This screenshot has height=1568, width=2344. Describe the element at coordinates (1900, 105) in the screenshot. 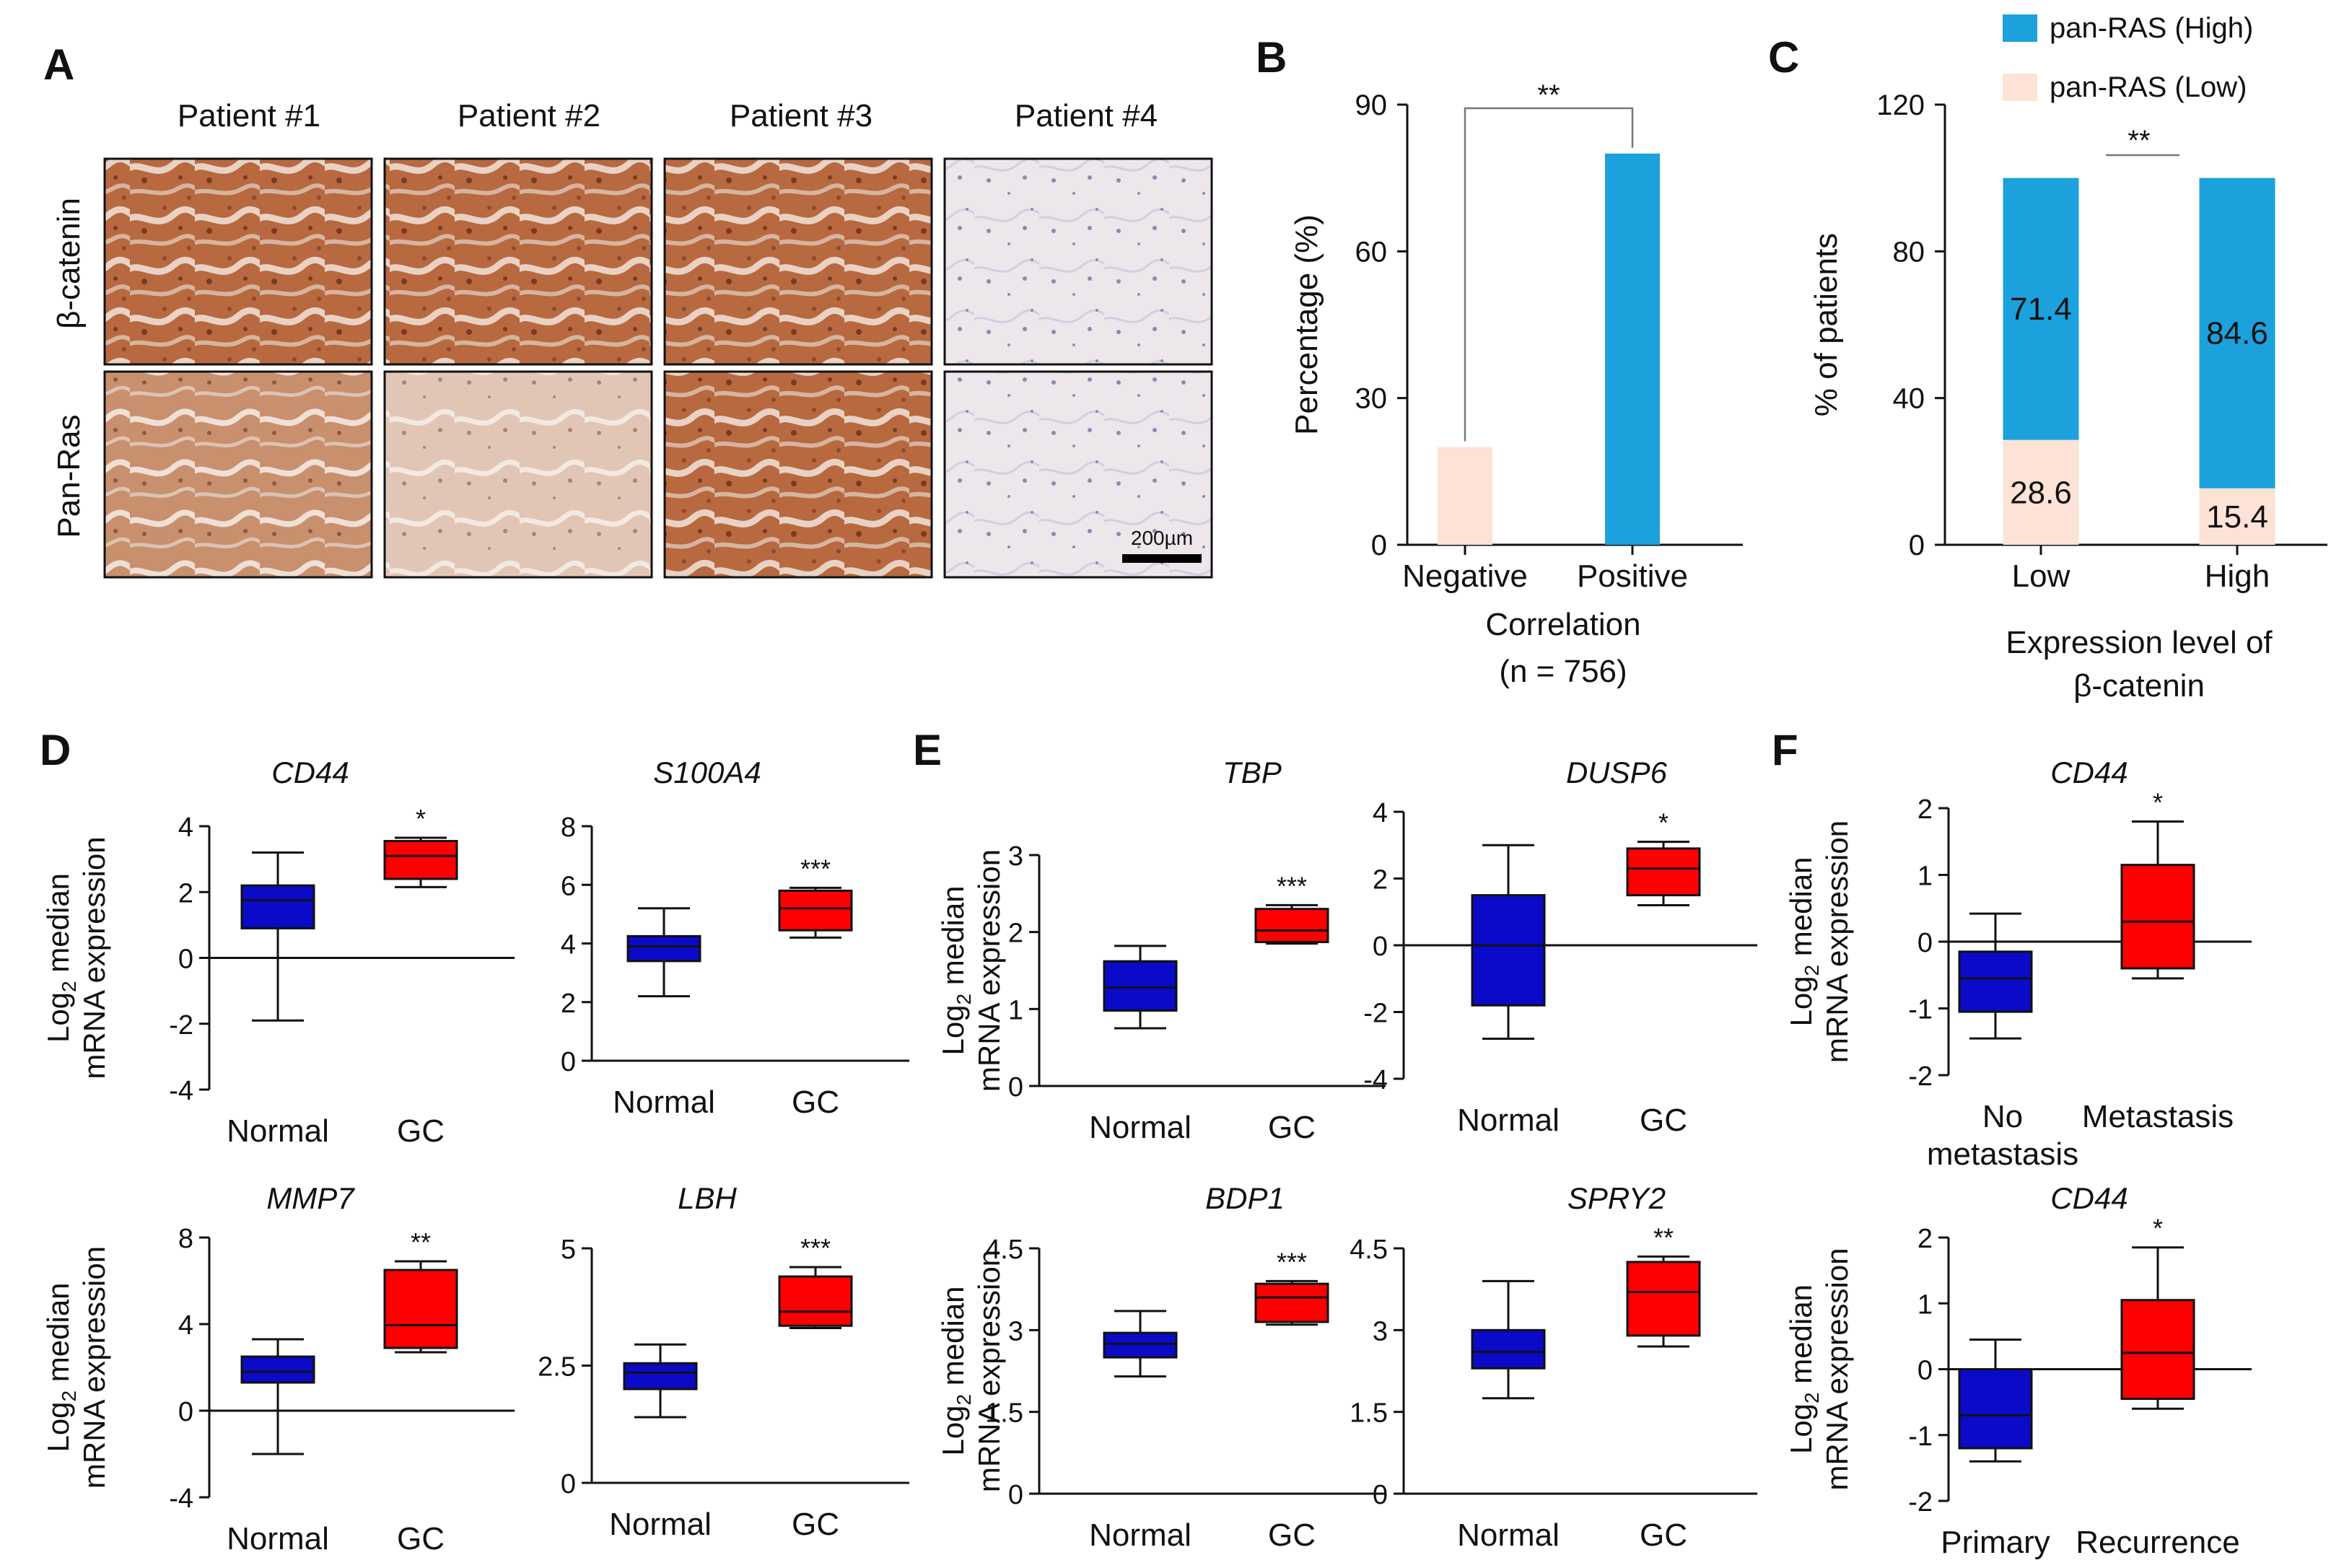

I see `y-tick-label: 120` at that location.